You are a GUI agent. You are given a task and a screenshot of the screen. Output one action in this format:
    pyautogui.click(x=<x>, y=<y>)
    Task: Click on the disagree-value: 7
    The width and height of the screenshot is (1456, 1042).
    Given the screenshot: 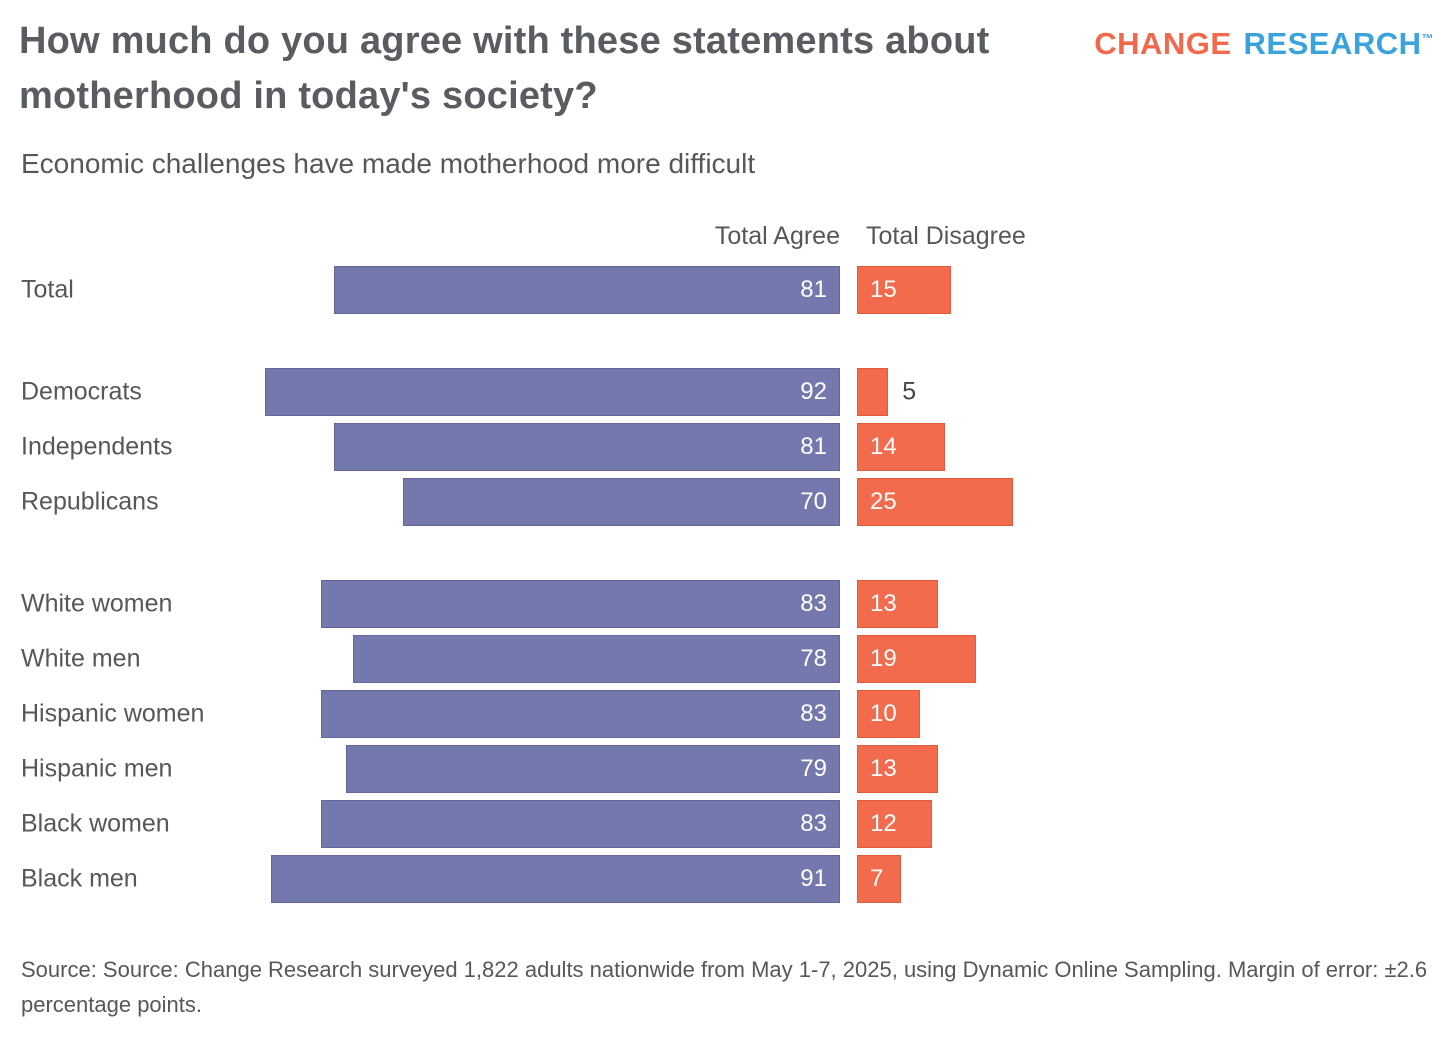 What is the action you would take?
    pyautogui.click(x=877, y=878)
    